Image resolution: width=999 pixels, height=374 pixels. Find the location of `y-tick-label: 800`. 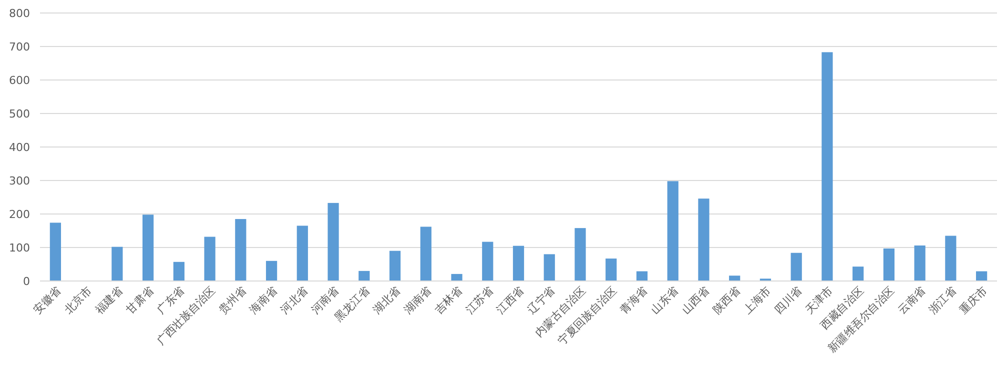

y-tick-label: 800 is located at coordinates (19, 13).